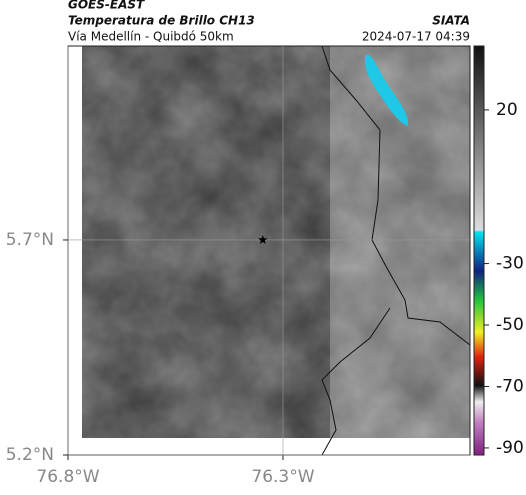  Describe the element at coordinates (30, 240) in the screenshot. I see `y-tick-label: 5.7°N` at that location.